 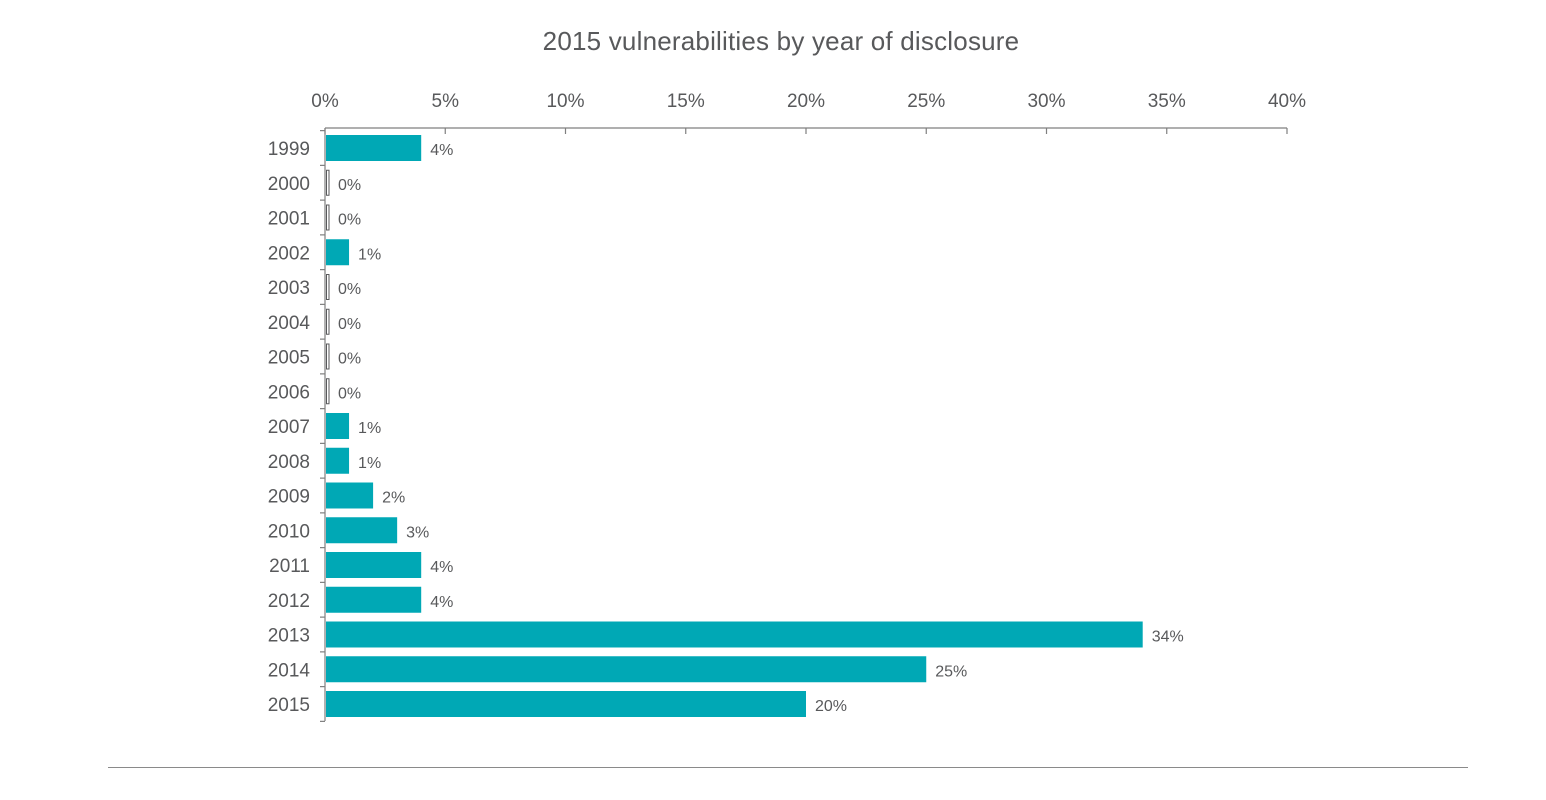 What do you see at coordinates (289, 323) in the screenshot?
I see `category-label: 2004` at bounding box center [289, 323].